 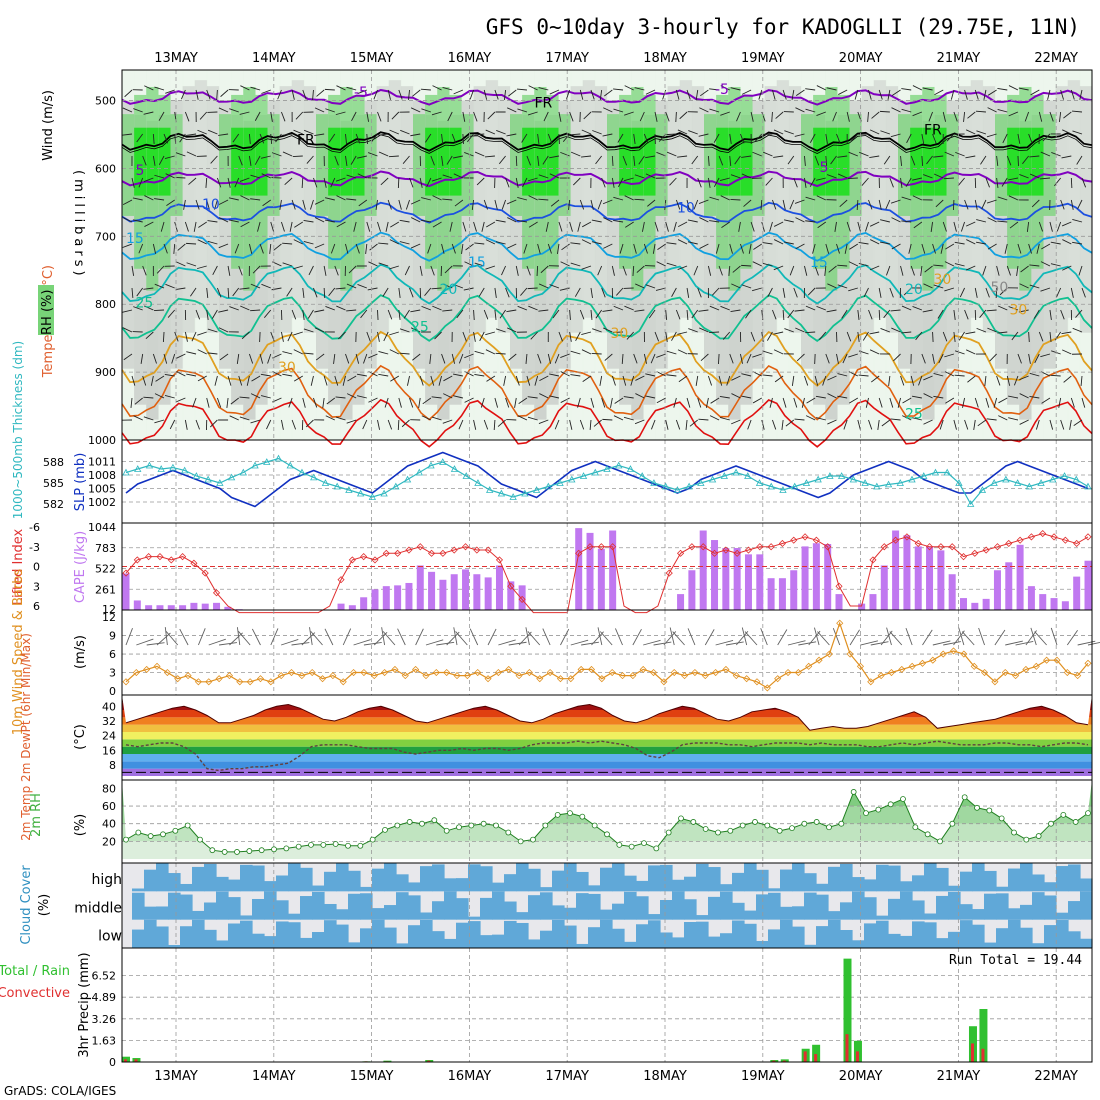 I want to click on cloud-level-label: high, so click(x=106, y=880).